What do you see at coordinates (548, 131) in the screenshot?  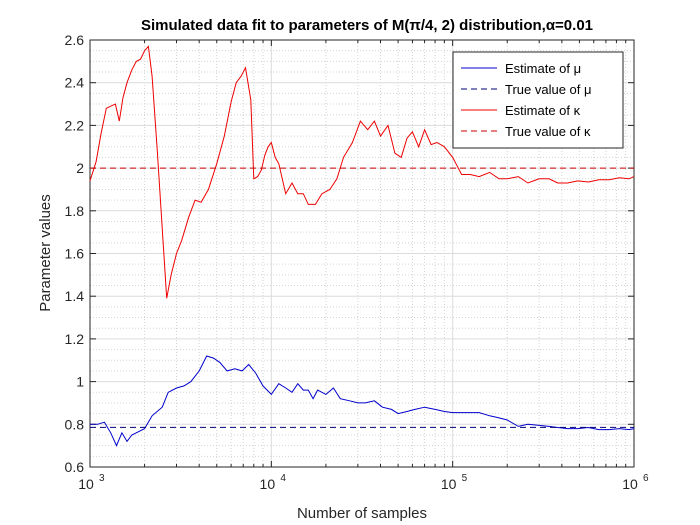 I see `legend-label-3: True value of κ` at bounding box center [548, 131].